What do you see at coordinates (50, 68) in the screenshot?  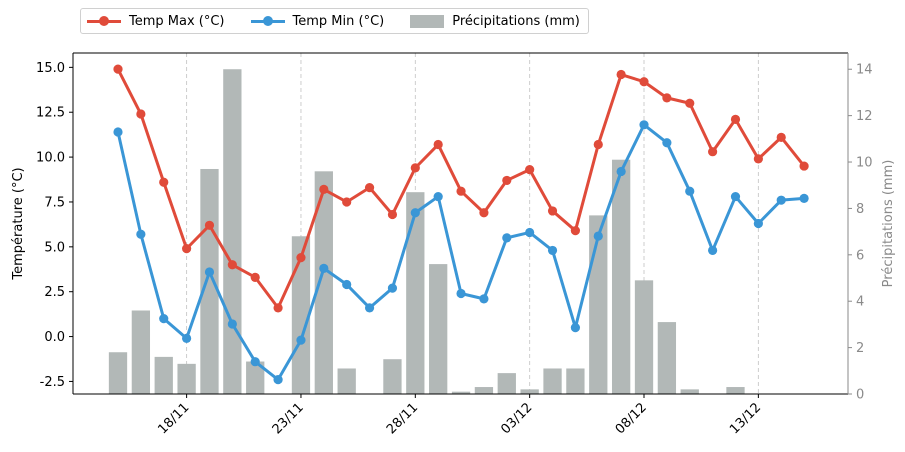 I see `y-tick-label-7: 15.0` at bounding box center [50, 68].